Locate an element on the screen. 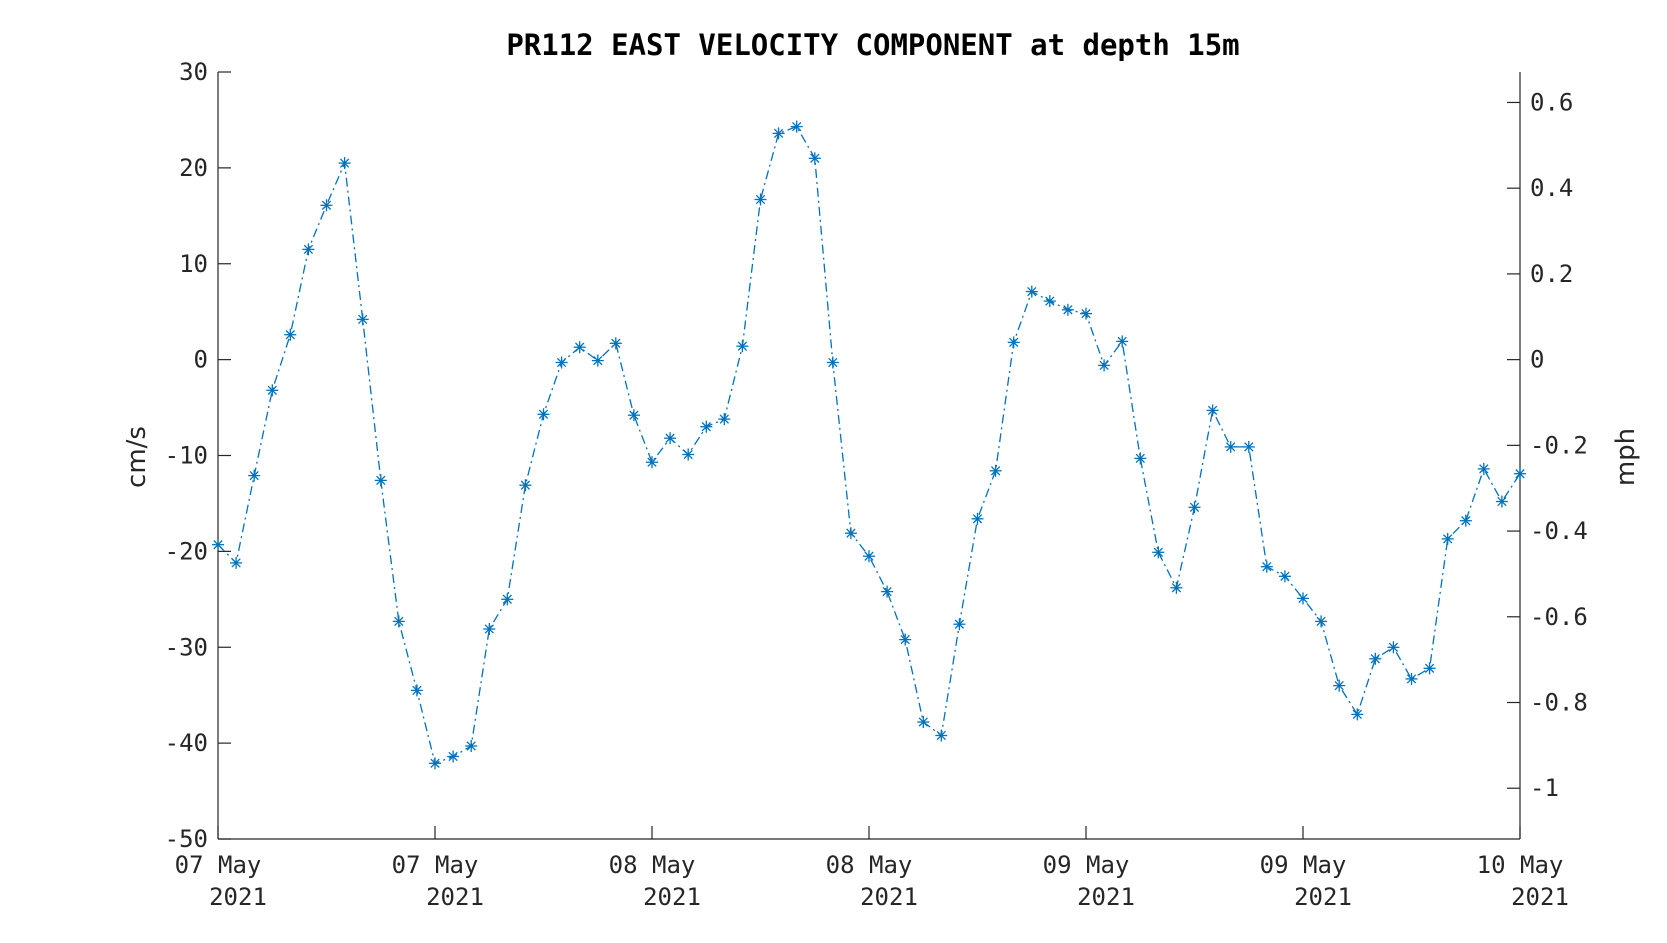  x-tick-label-date: 08 May is located at coordinates (869, 865).